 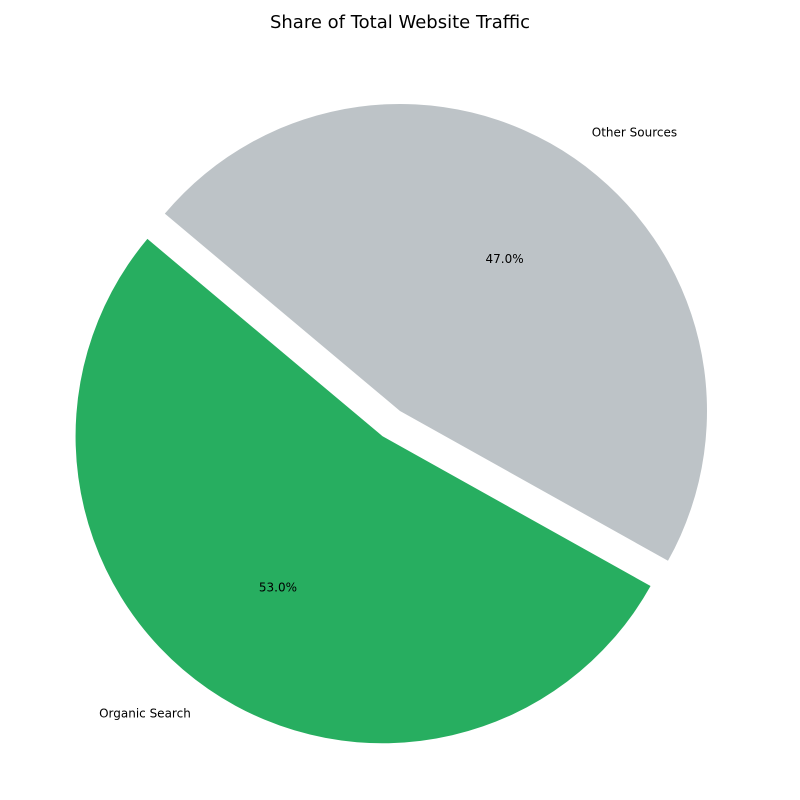 I want to click on slice-label: Other Sources, so click(x=634, y=133).